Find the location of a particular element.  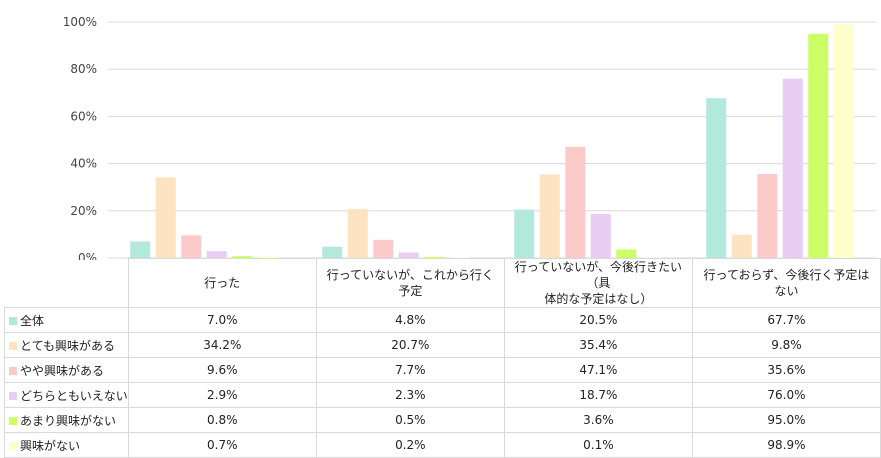

category-label-line: 行っておらず、今後行く予定はない is located at coordinates (786, 283).